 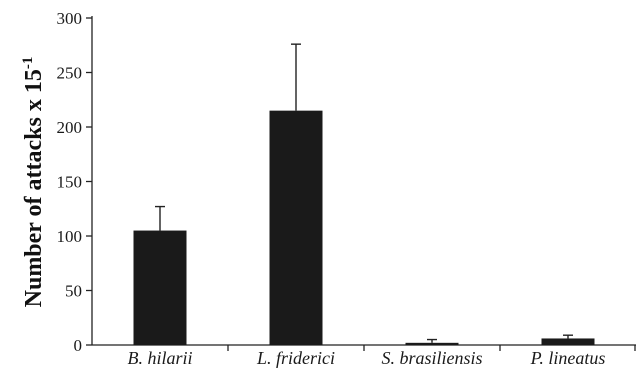 I want to click on y-axis-title: Number of attacks x 15-1, so click(x=33, y=182).